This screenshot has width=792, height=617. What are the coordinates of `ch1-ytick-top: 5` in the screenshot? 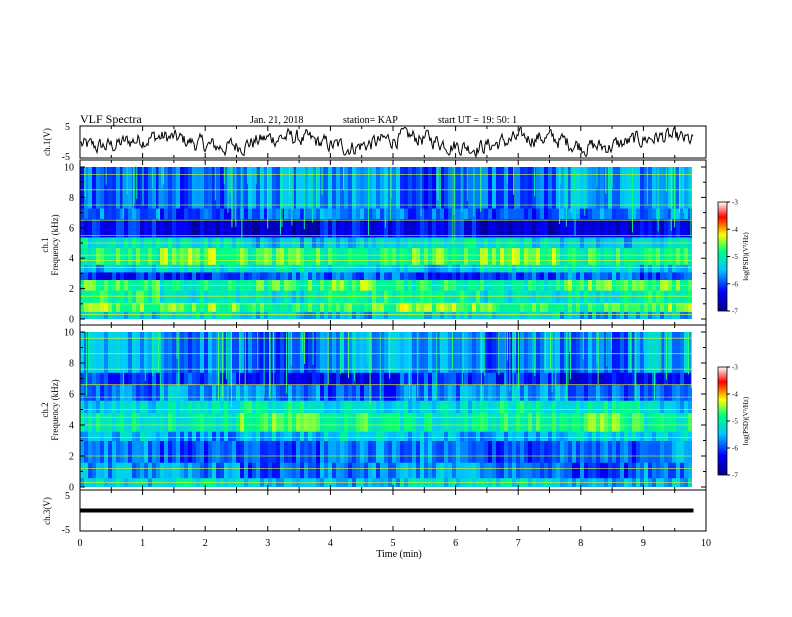 It's located at (67, 127).